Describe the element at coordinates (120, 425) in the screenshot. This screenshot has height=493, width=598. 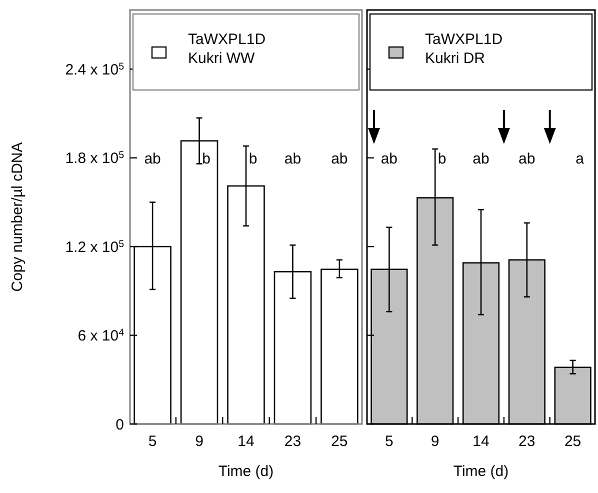
I see `y-tick-label: 0` at that location.